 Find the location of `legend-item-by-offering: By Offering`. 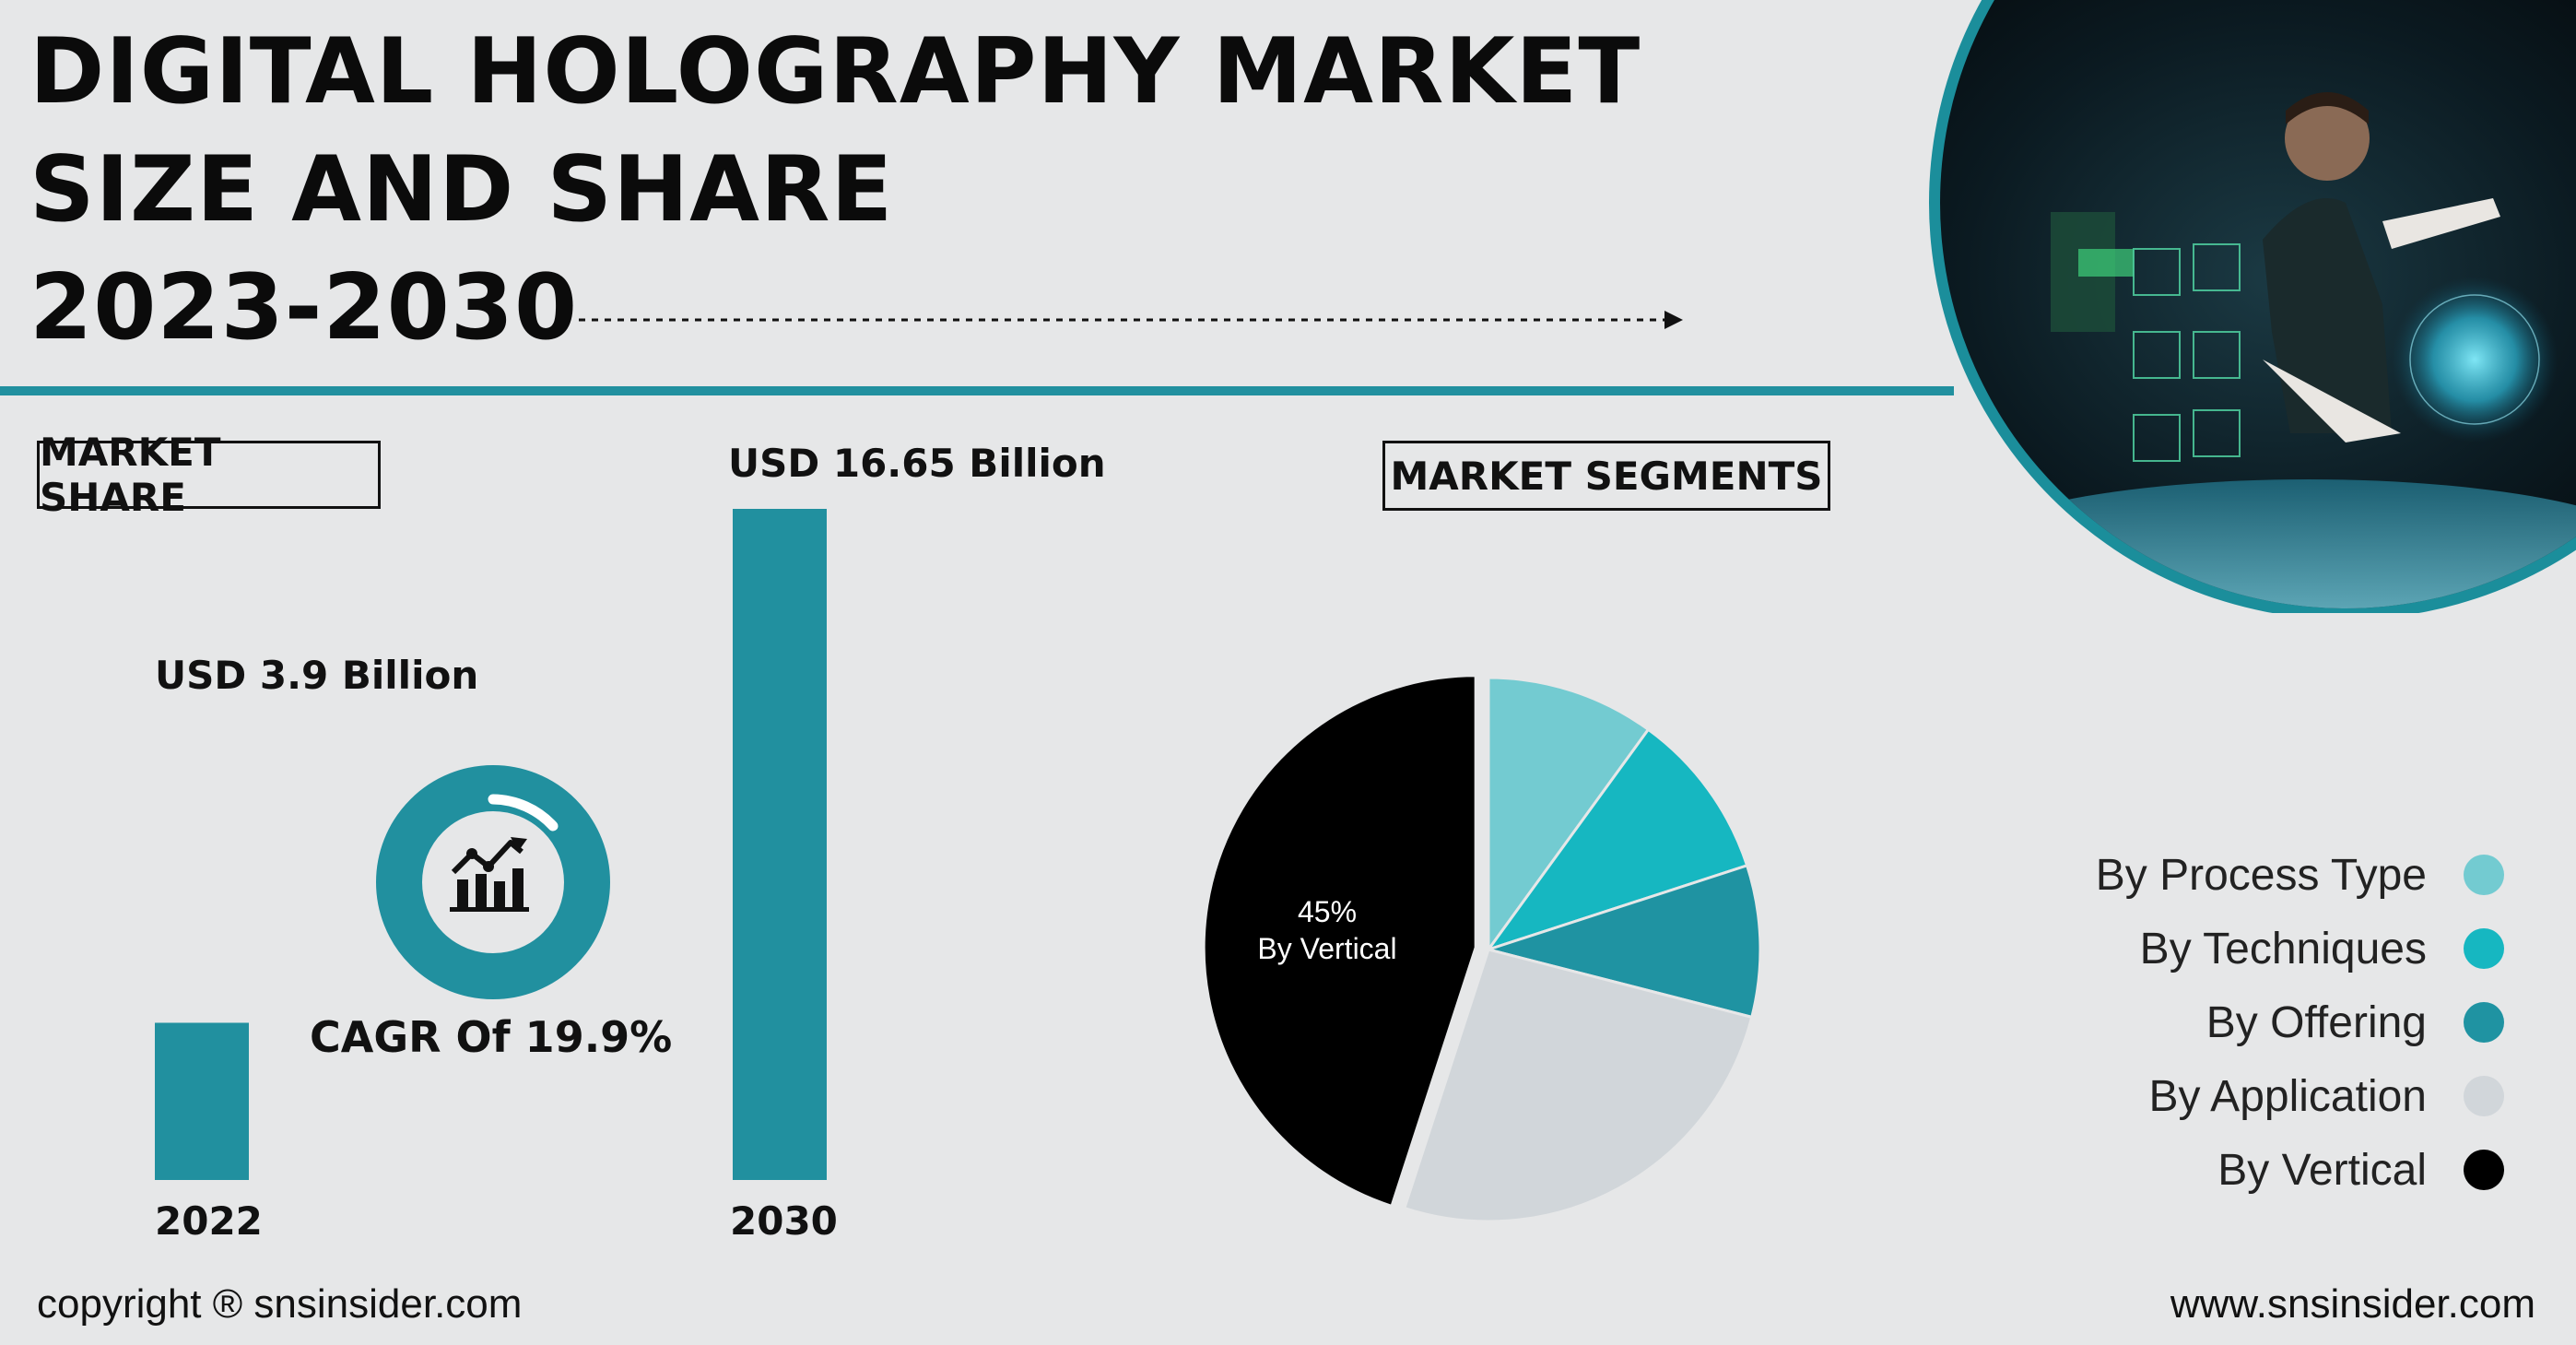

legend-item-by-offering: By Offering is located at coordinates (2354, 1022).